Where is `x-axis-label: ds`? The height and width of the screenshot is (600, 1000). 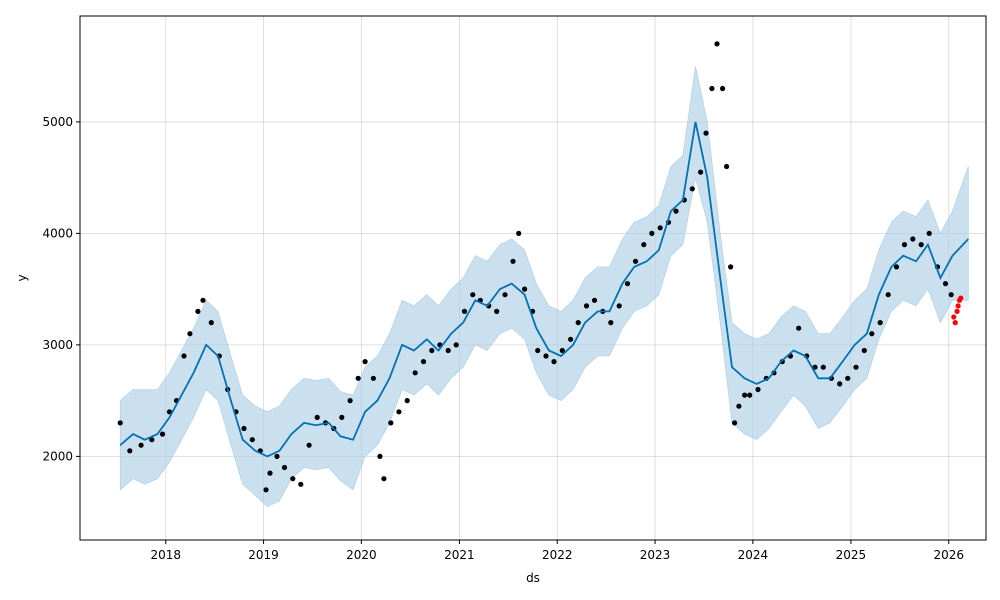
x-axis-label: ds is located at coordinates (533, 578).